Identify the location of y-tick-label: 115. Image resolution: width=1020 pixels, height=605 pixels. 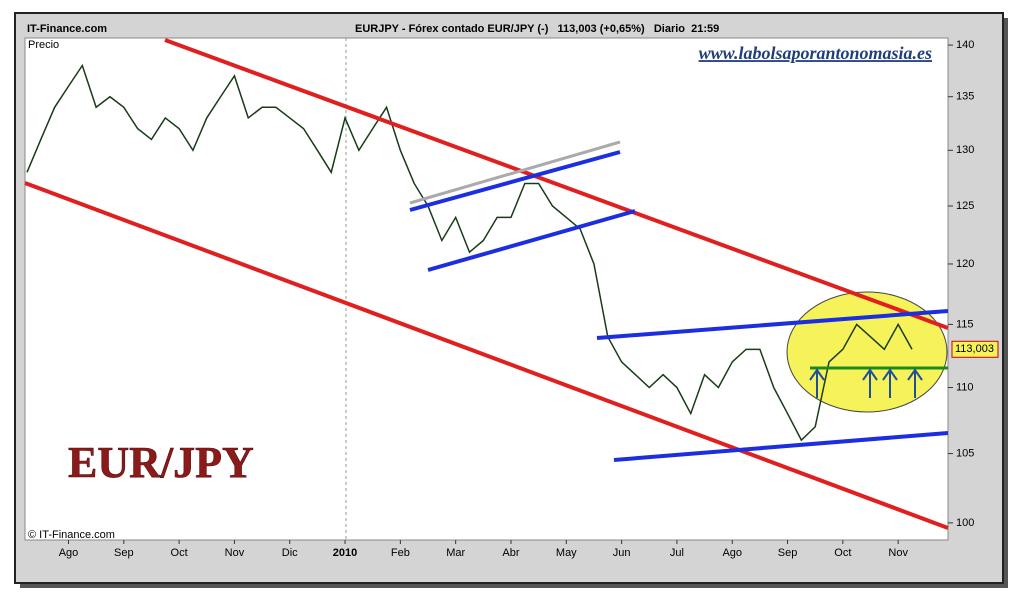
(965, 324).